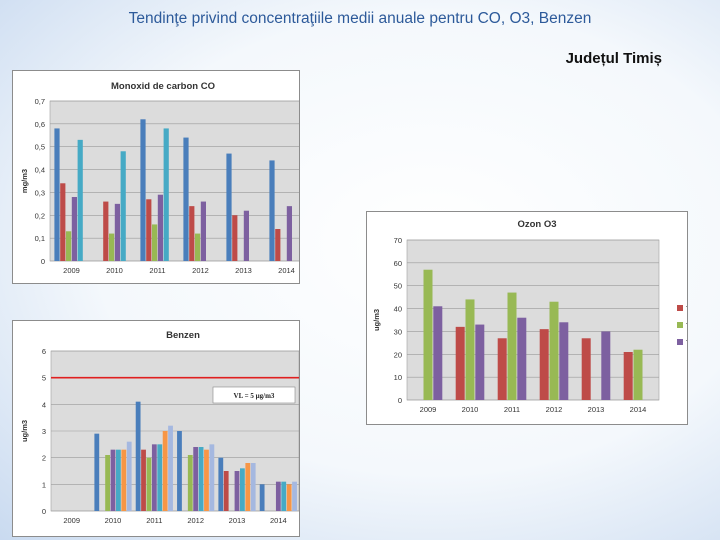 The height and width of the screenshot is (540, 720). What do you see at coordinates (40, 170) in the screenshot?
I see `y-tick-label: 0,4` at bounding box center [40, 170].